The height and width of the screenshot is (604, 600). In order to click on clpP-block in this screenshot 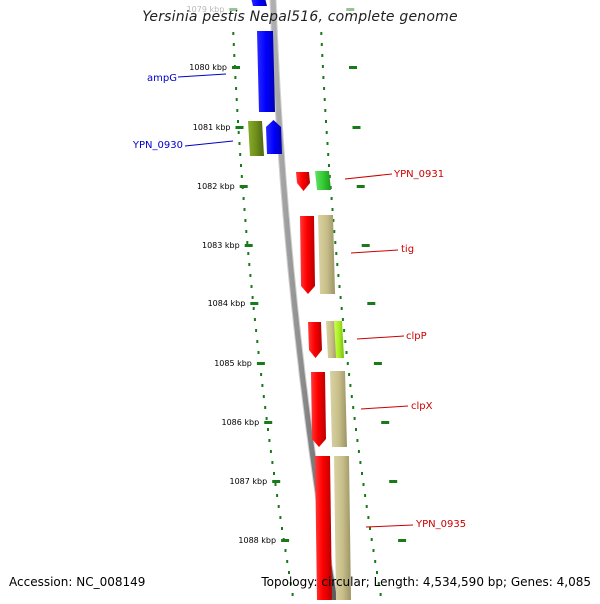, I will do `click(315, 340)`.